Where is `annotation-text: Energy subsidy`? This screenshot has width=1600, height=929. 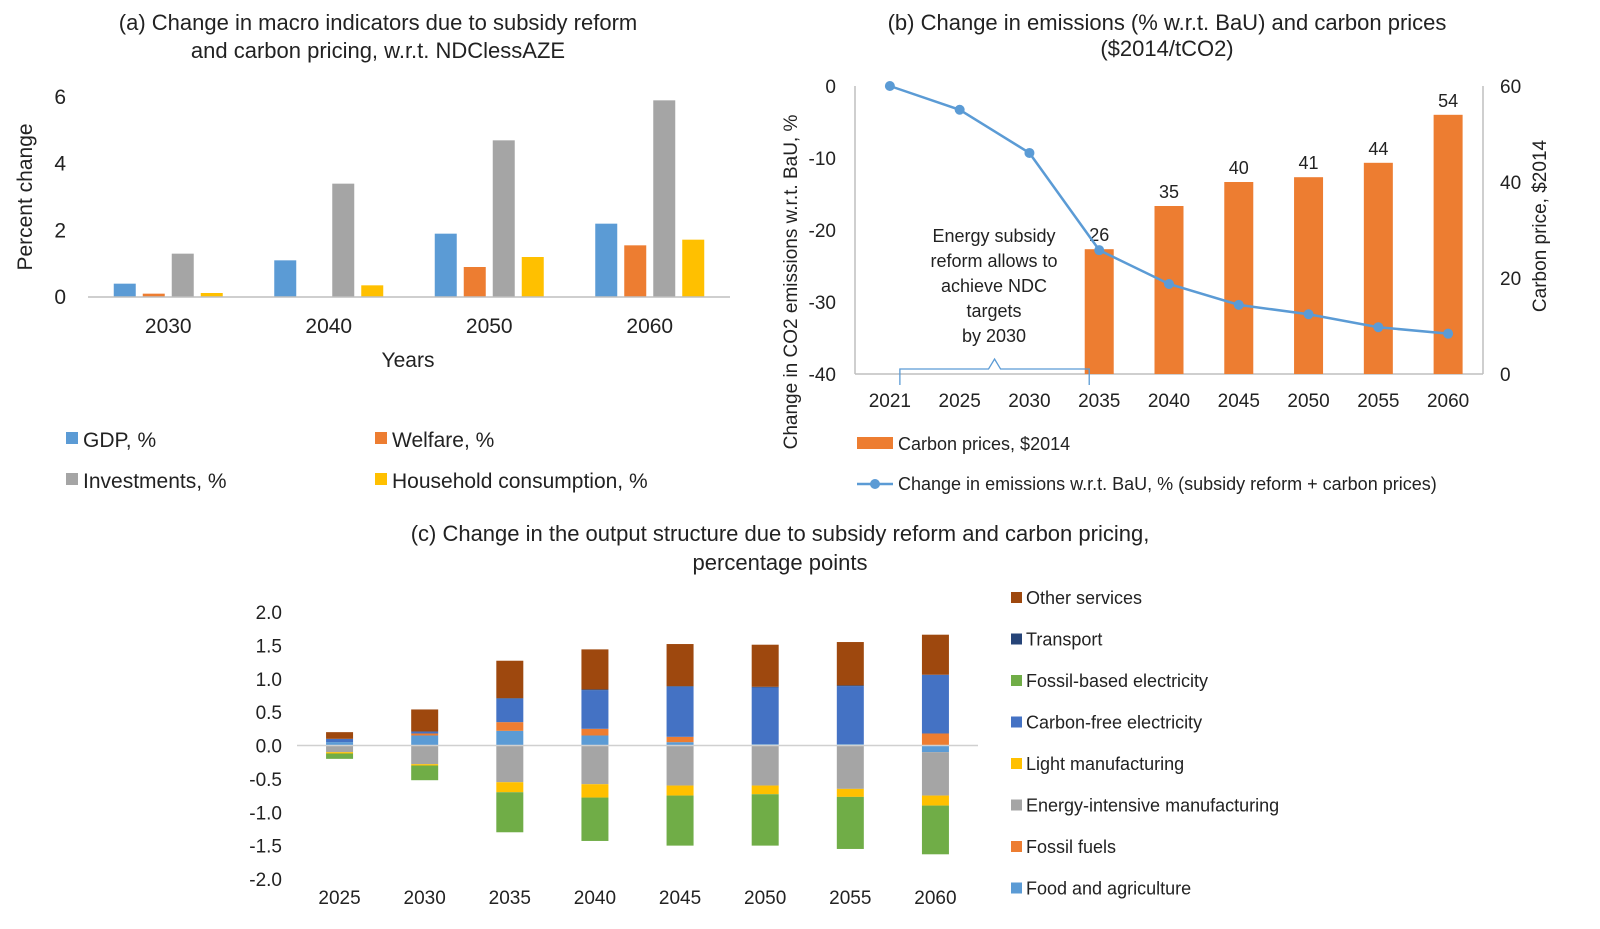 annotation-text: Energy subsidy is located at coordinates (993, 236).